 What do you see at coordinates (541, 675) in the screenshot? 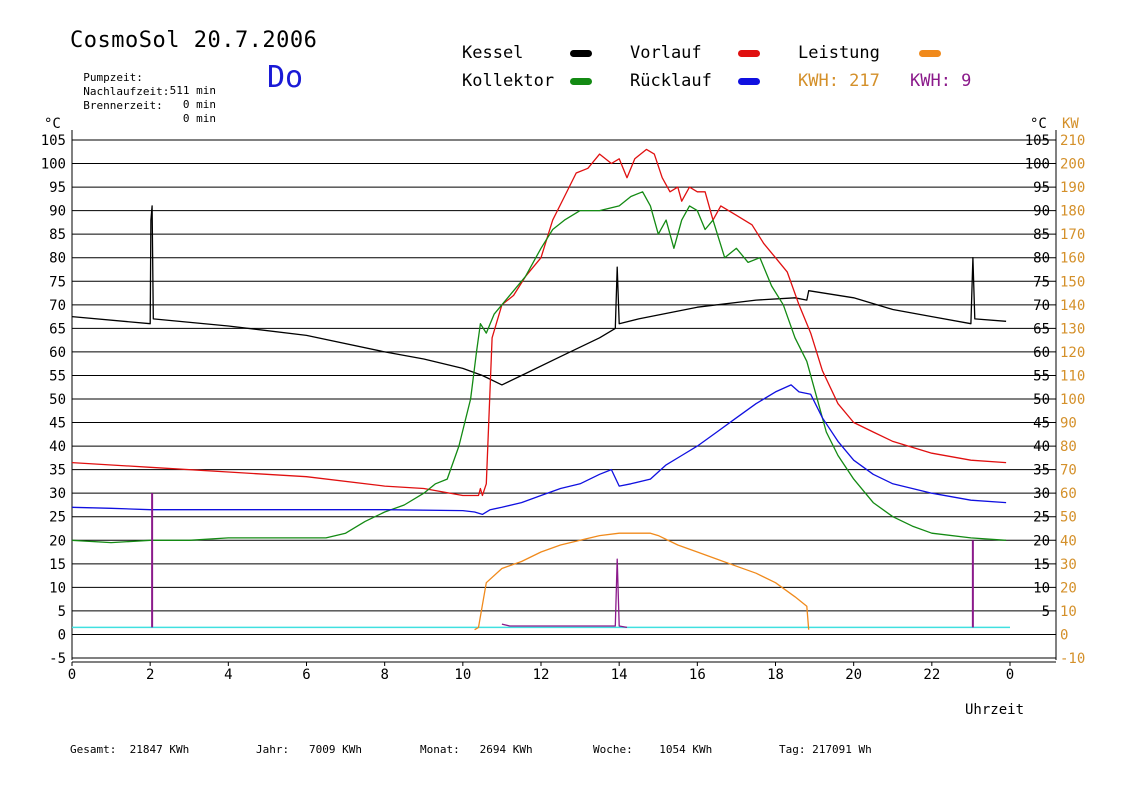
I see `x-tick-label: 12` at bounding box center [541, 675].